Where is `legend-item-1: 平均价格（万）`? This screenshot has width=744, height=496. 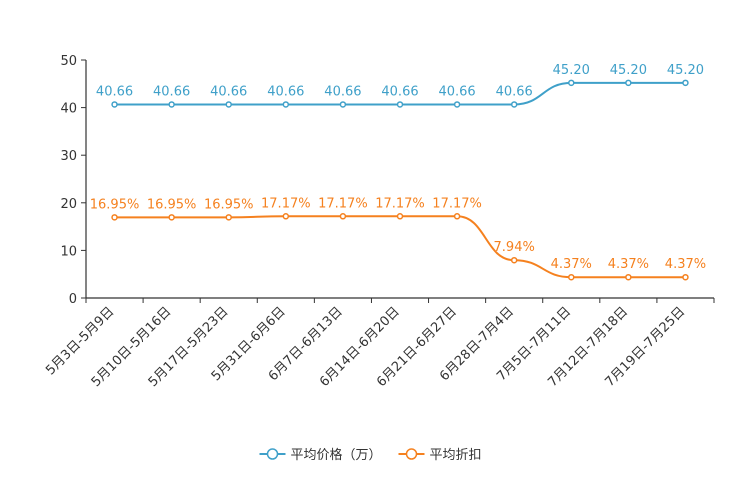 legend-item-1: 平均价格（万） is located at coordinates (320, 455).